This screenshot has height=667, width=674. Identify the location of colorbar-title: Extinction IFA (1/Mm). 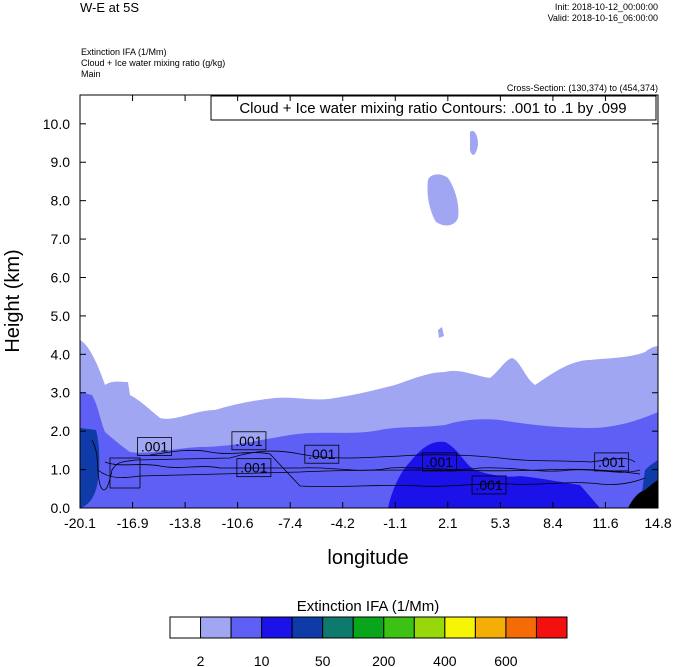
(368, 606).